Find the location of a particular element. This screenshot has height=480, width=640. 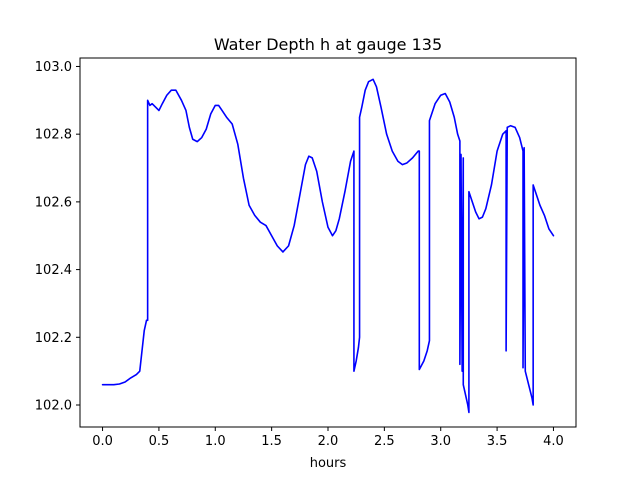

y-axis: 102.0 102.2 102.4 102.6 102.8 103.0 is located at coordinates (57, 236).